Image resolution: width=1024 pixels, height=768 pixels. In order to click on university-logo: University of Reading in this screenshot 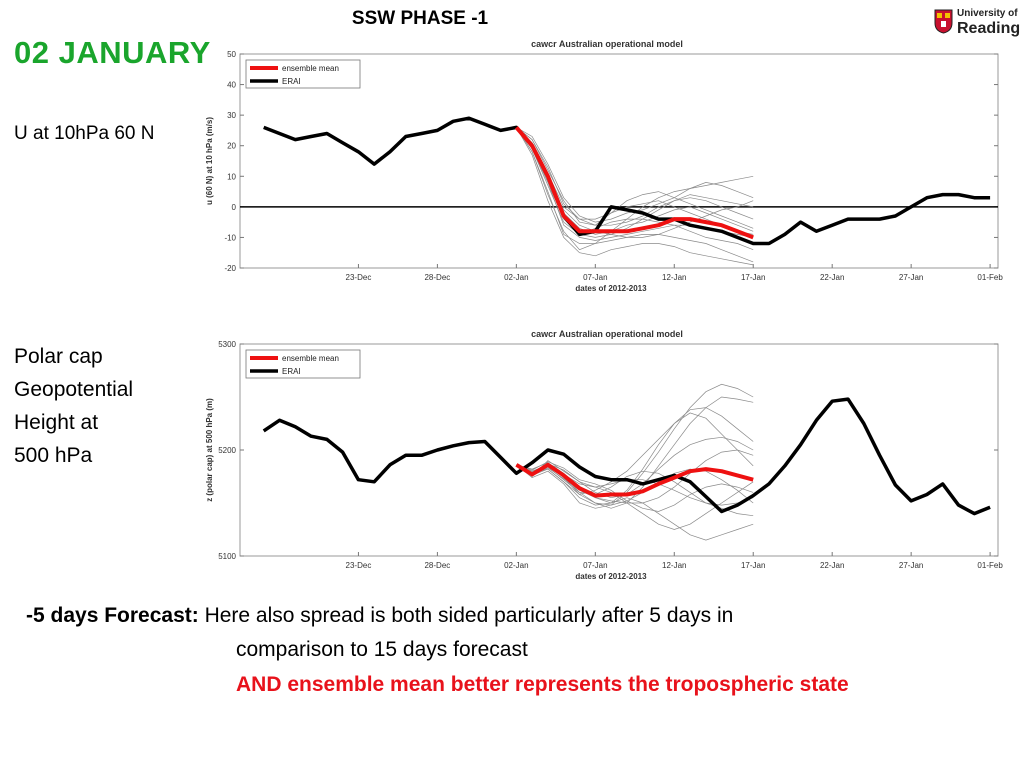, I will do `click(979, 24)`.